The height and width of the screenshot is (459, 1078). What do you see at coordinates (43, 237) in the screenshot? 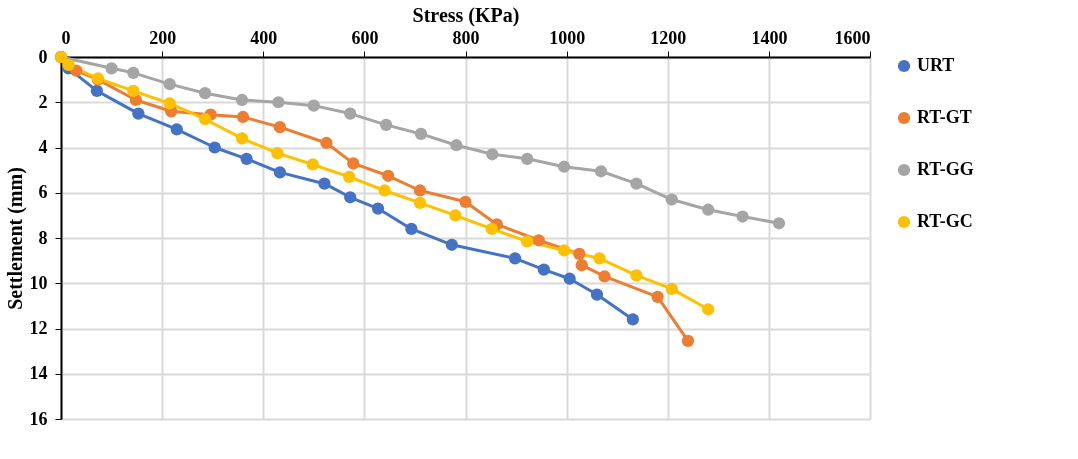
I see `y-tick-label: 8` at bounding box center [43, 237].